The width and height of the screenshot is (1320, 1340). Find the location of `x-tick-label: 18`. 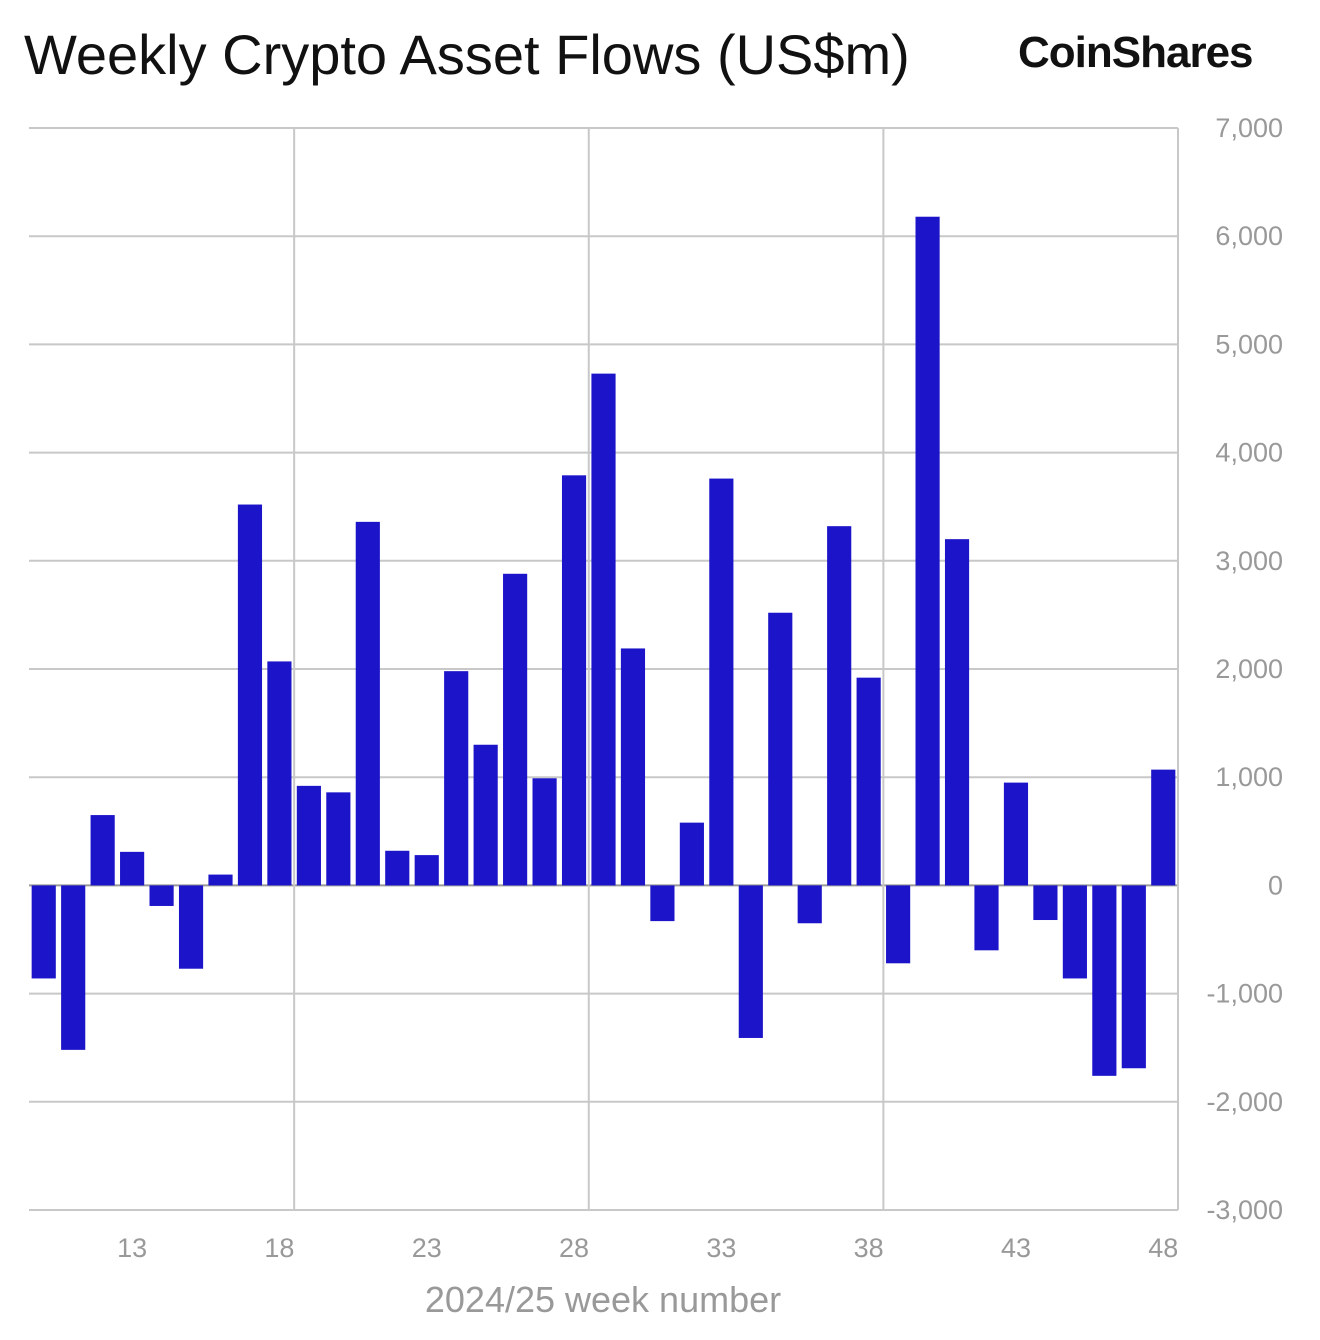

x-tick-label: 18 is located at coordinates (279, 1248).